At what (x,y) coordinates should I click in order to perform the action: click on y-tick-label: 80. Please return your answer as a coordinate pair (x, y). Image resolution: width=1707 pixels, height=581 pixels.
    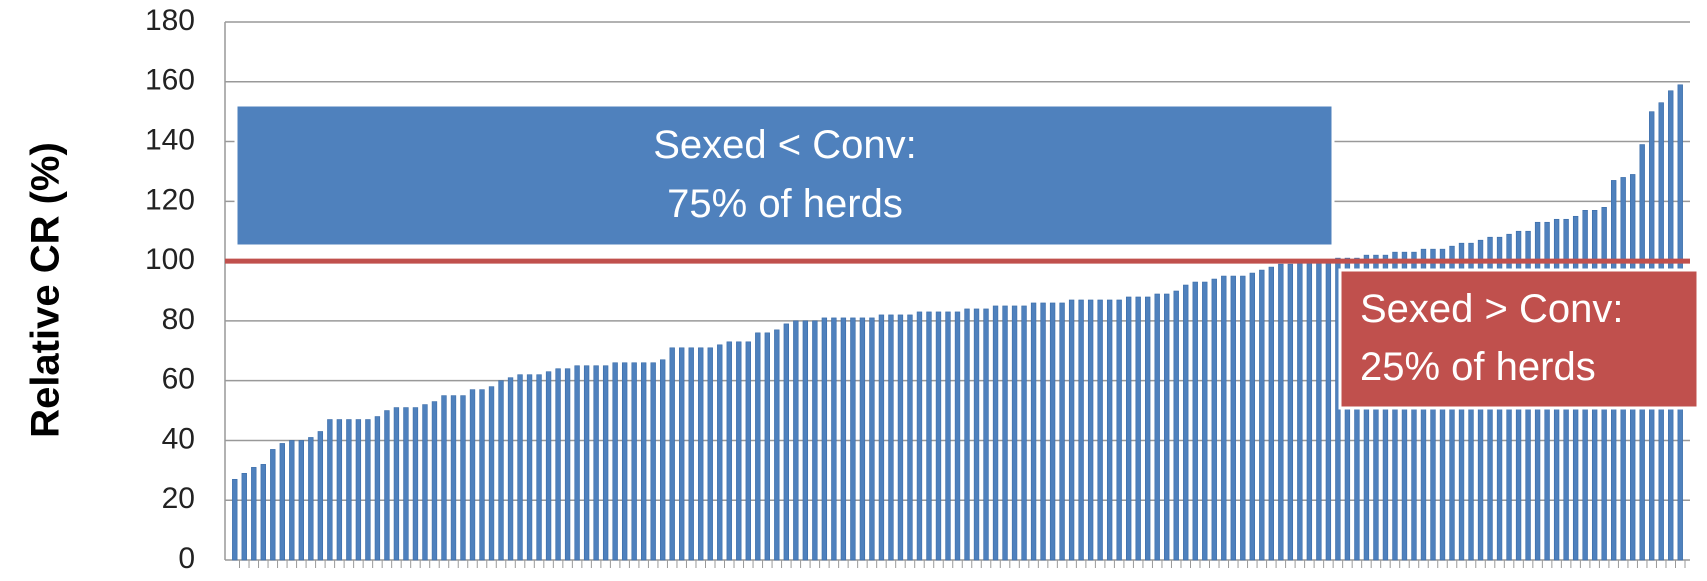
    Looking at the image, I should click on (178, 319).